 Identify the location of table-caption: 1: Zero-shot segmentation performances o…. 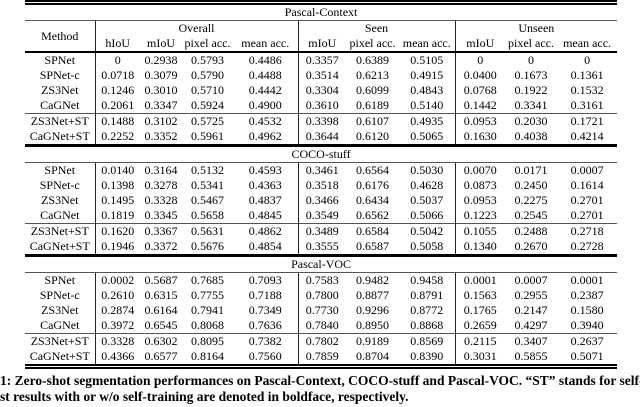
(320, 389).